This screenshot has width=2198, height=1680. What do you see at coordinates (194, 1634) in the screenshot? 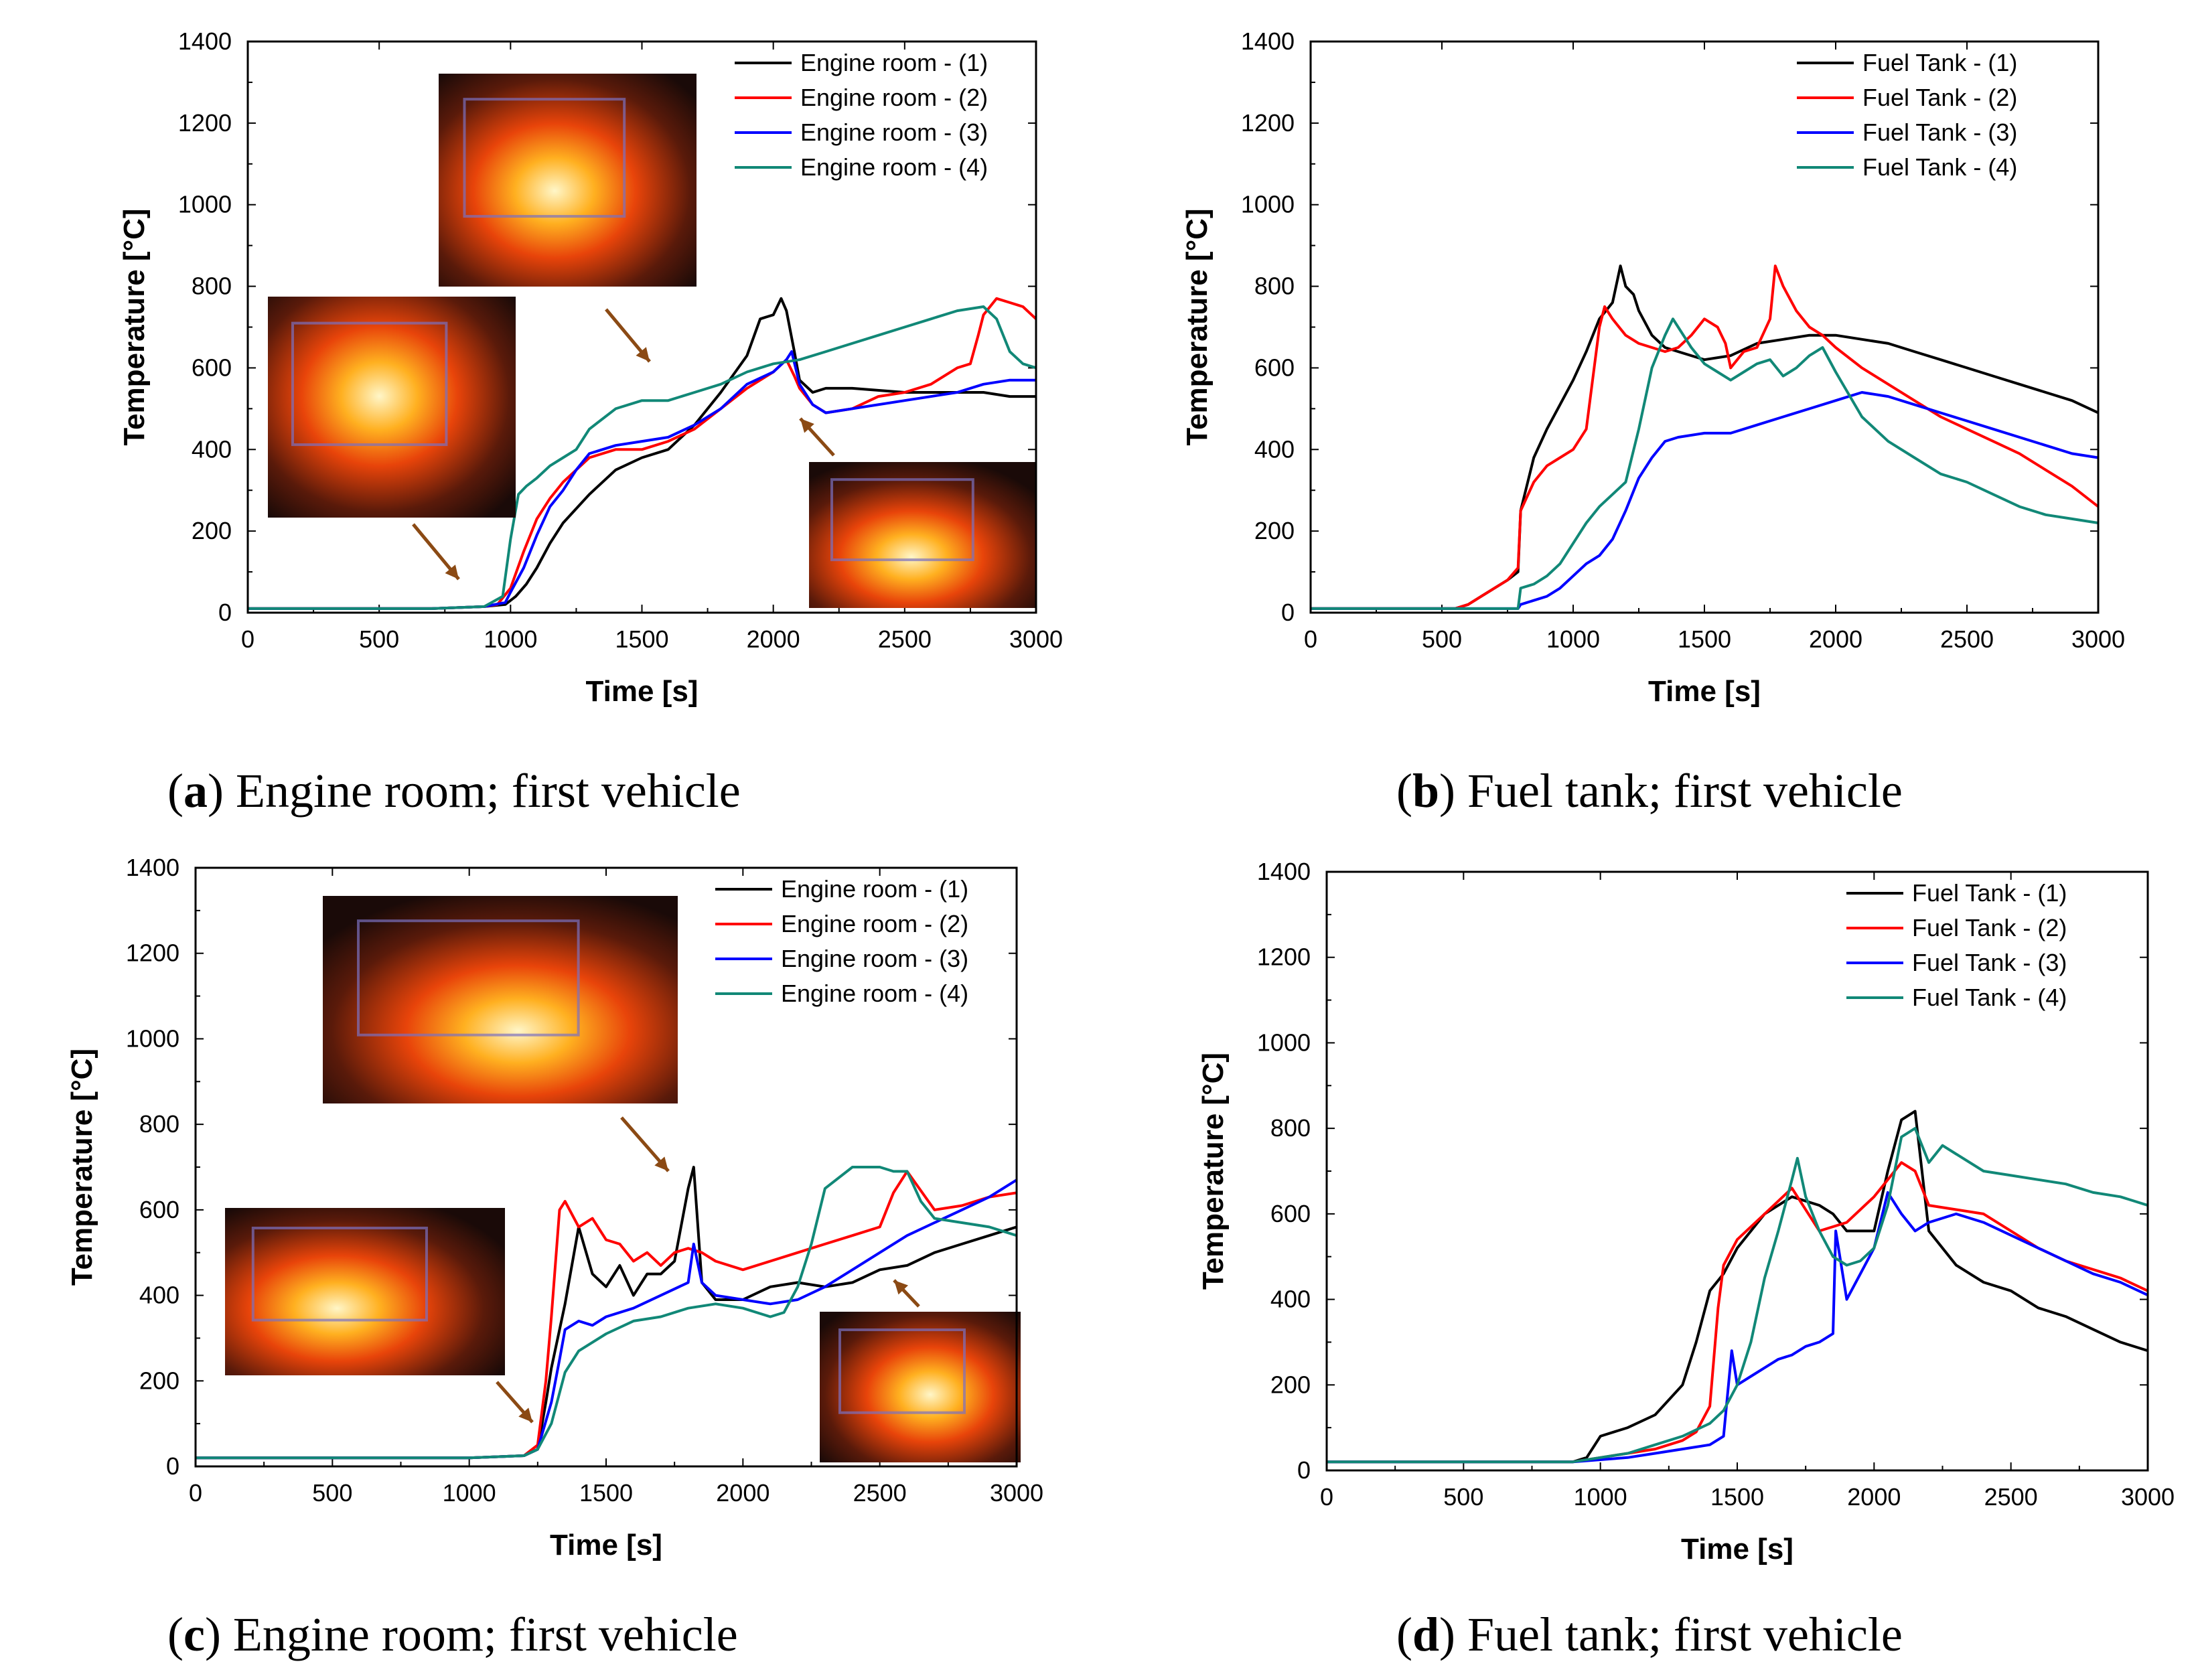
I see `caption-label: c` at bounding box center [194, 1634].